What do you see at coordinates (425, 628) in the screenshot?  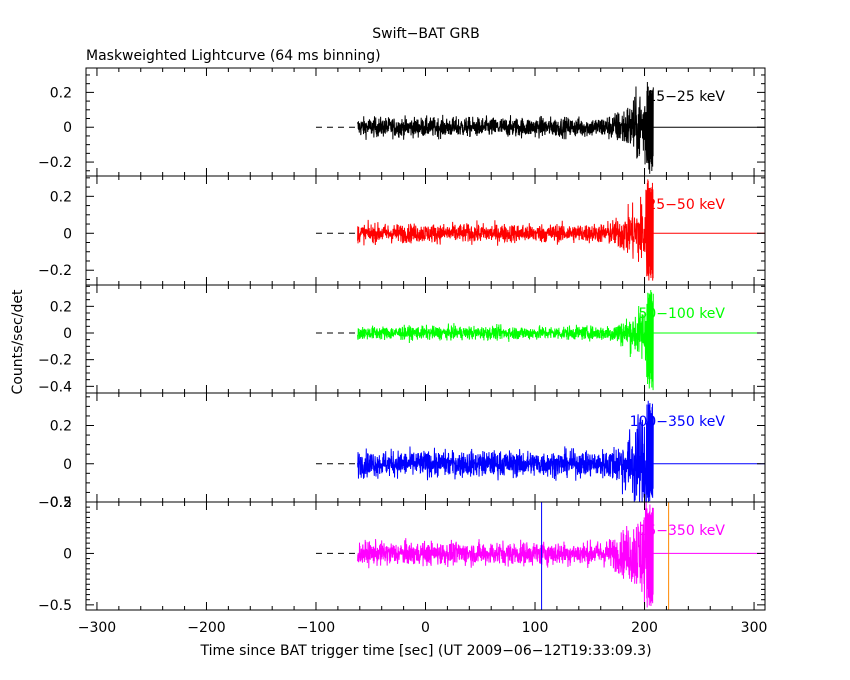 I see `x-tick-label: 0` at bounding box center [425, 628].